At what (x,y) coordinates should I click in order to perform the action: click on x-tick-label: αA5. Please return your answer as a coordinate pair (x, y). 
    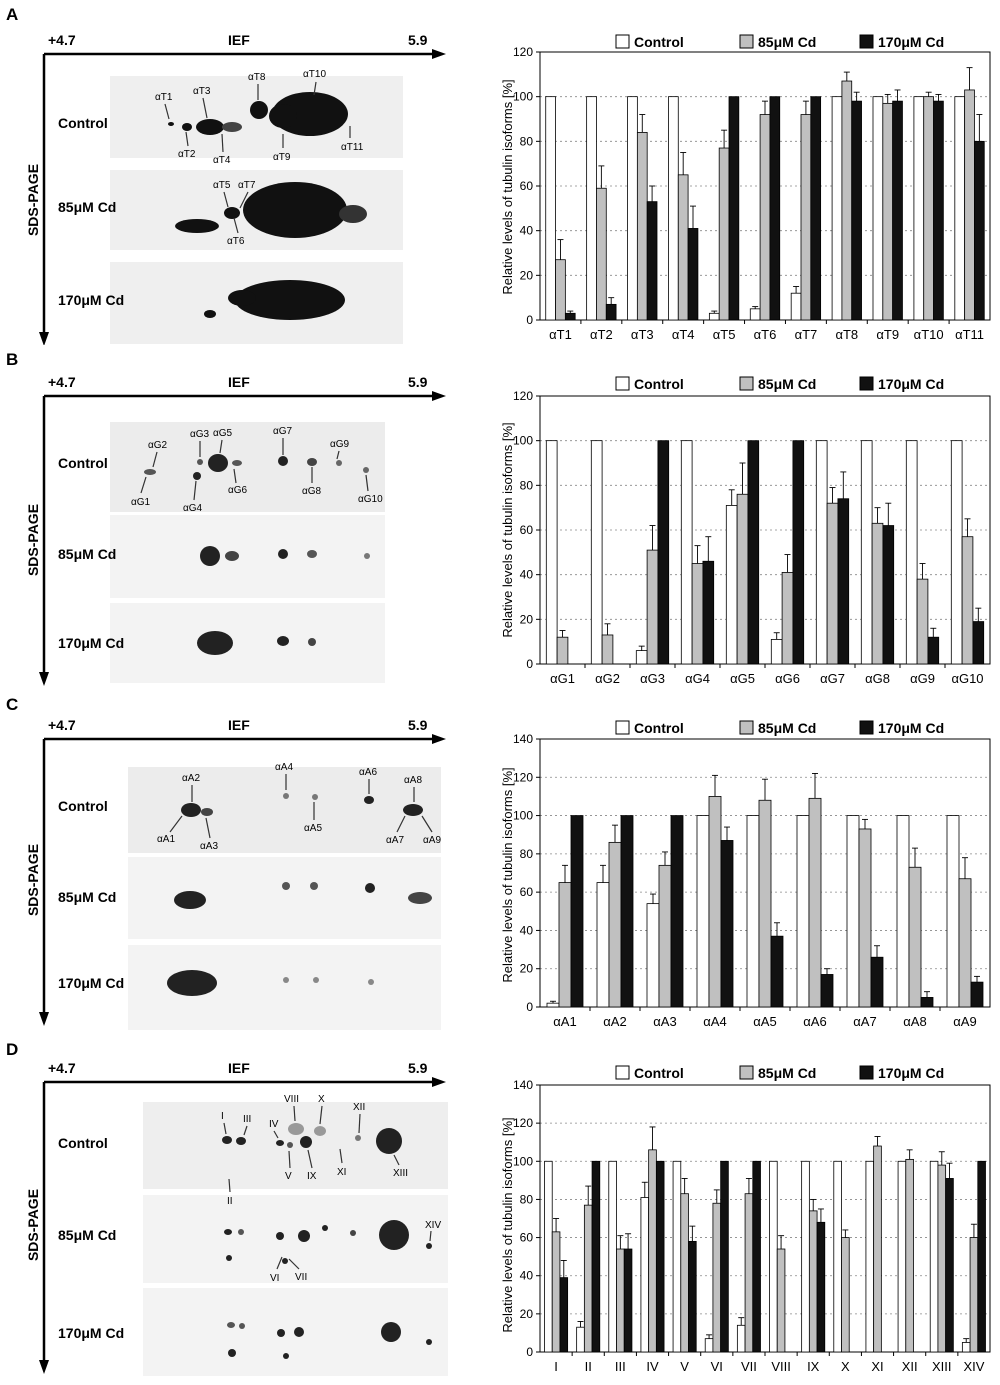
    Looking at the image, I should click on (764, 1021).